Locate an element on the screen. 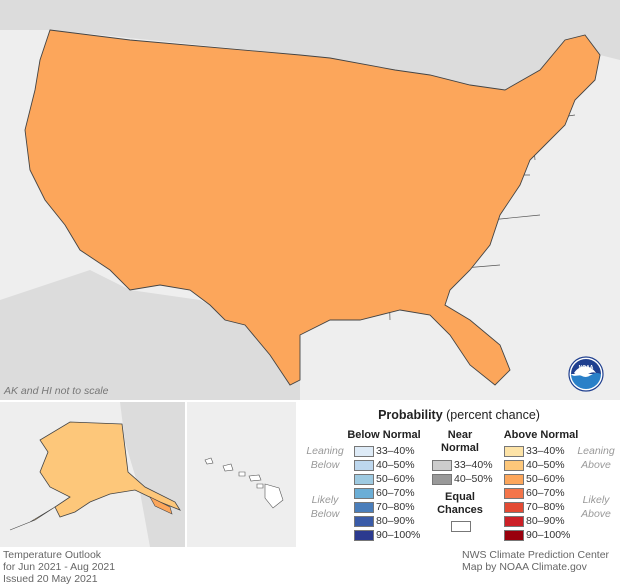 This screenshot has width=620, height=585. footer-issued: Issued 20 May 2021 is located at coordinates (50, 579).